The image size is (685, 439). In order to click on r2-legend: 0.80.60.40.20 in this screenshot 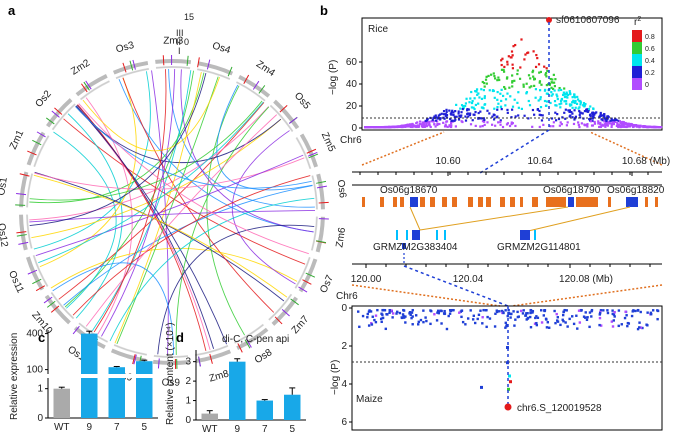, I will do `click(643, 60)`.